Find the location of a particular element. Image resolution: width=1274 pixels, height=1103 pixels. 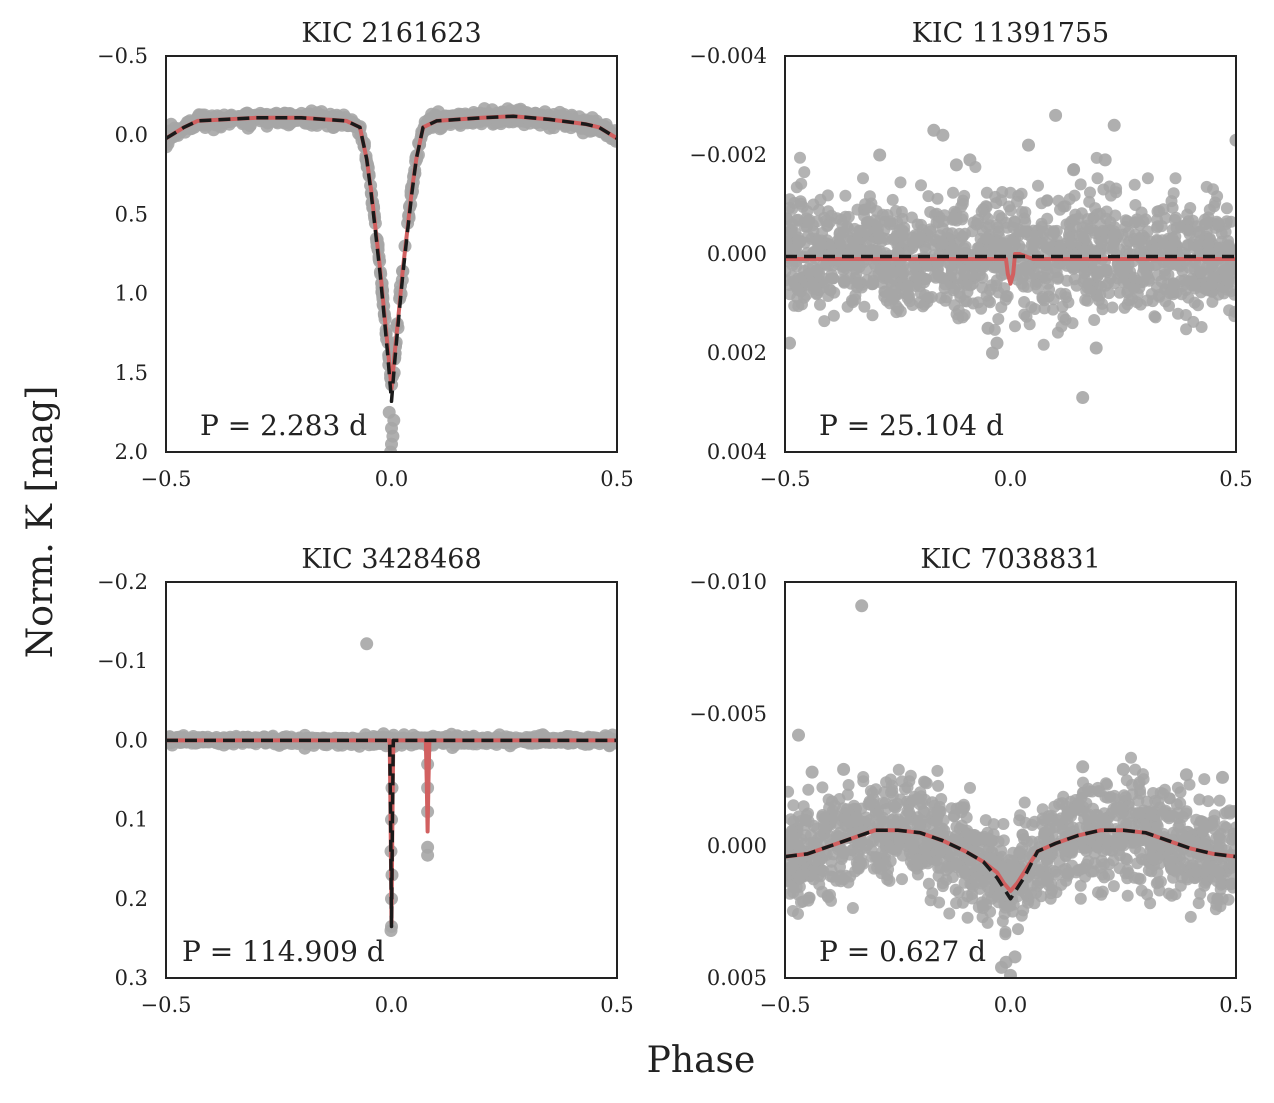

fit-line is located at coordinates (391, 833).